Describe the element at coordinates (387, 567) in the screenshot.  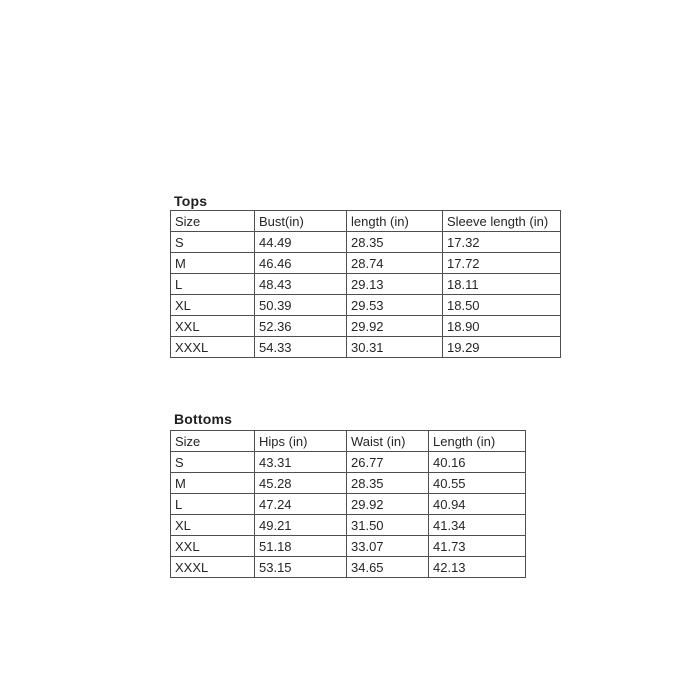
I see `measurement-value: 34.65` at that location.